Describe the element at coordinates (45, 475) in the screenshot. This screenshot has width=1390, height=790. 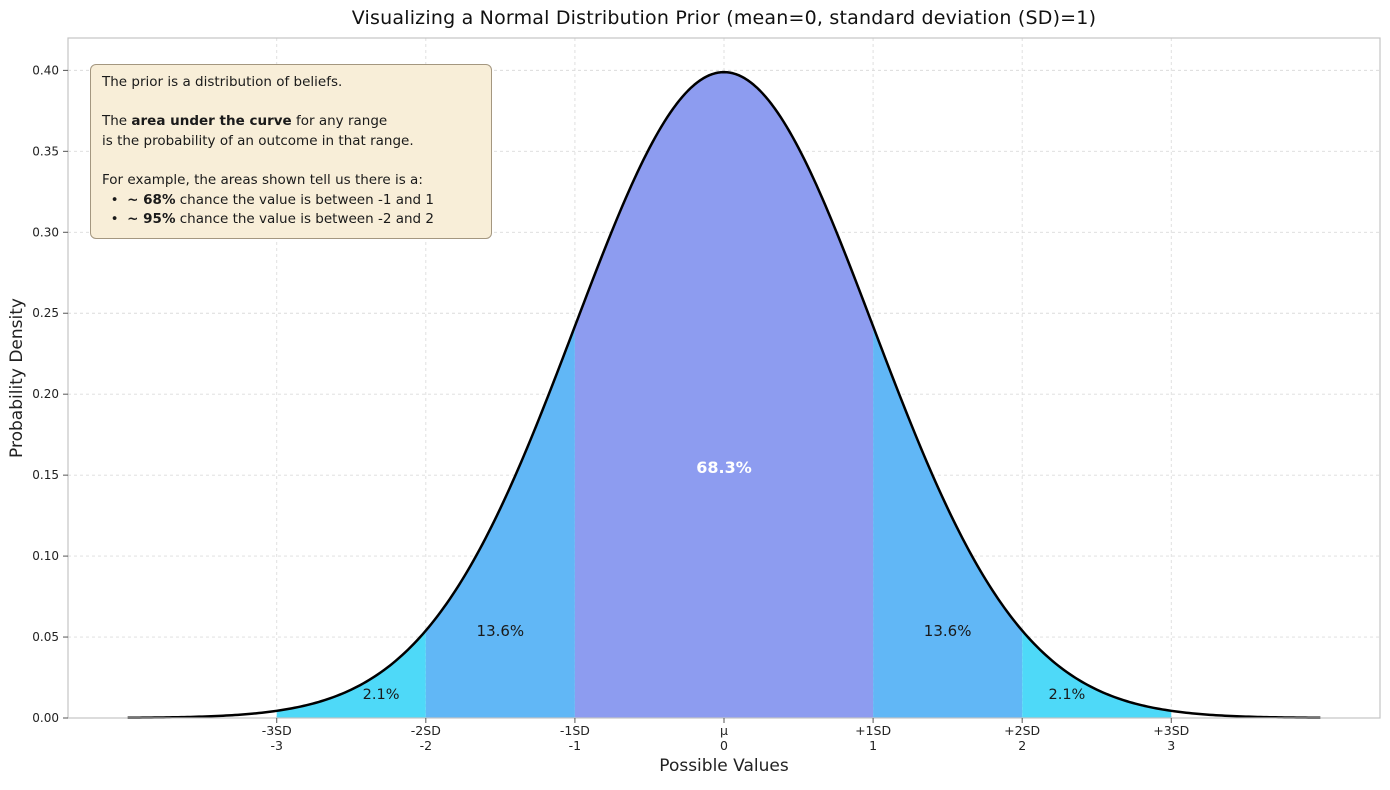
I see `y-tick-label: 0.15` at that location.